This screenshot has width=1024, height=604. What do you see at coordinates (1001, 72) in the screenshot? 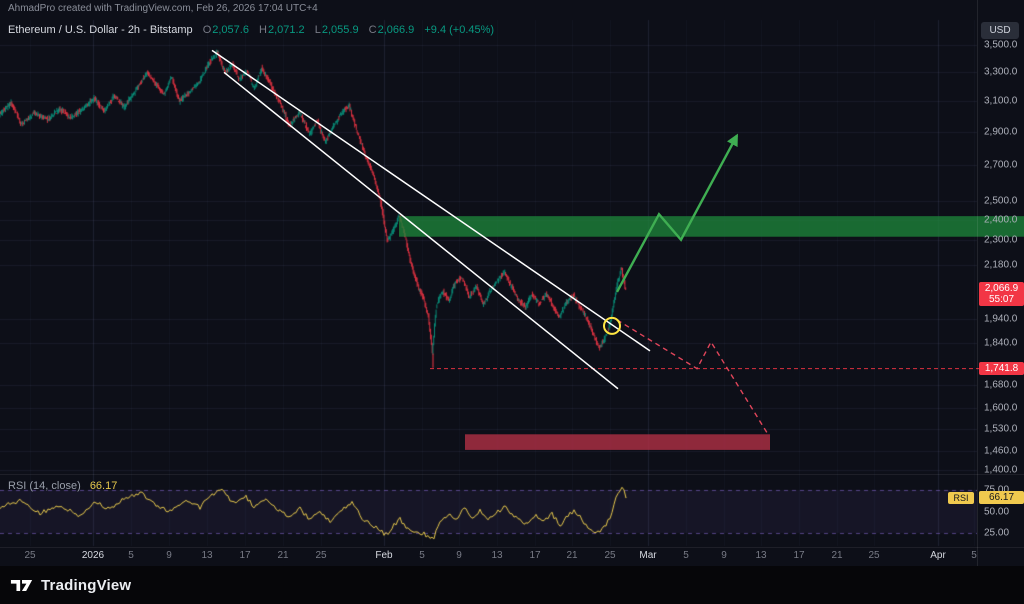
I see `price-scale-label: 3,300.0` at bounding box center [1001, 72].